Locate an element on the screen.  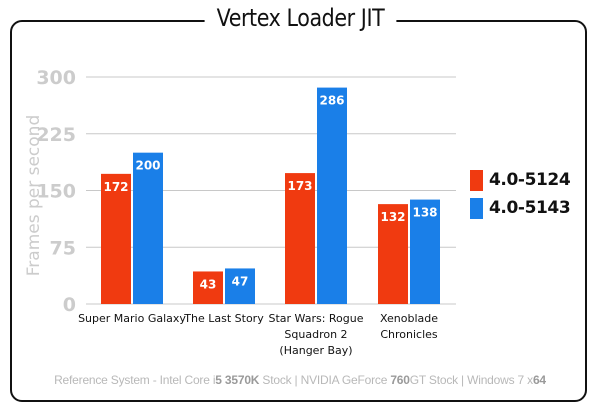
legend-label-series-1: 4.0-5124 is located at coordinates (530, 180).